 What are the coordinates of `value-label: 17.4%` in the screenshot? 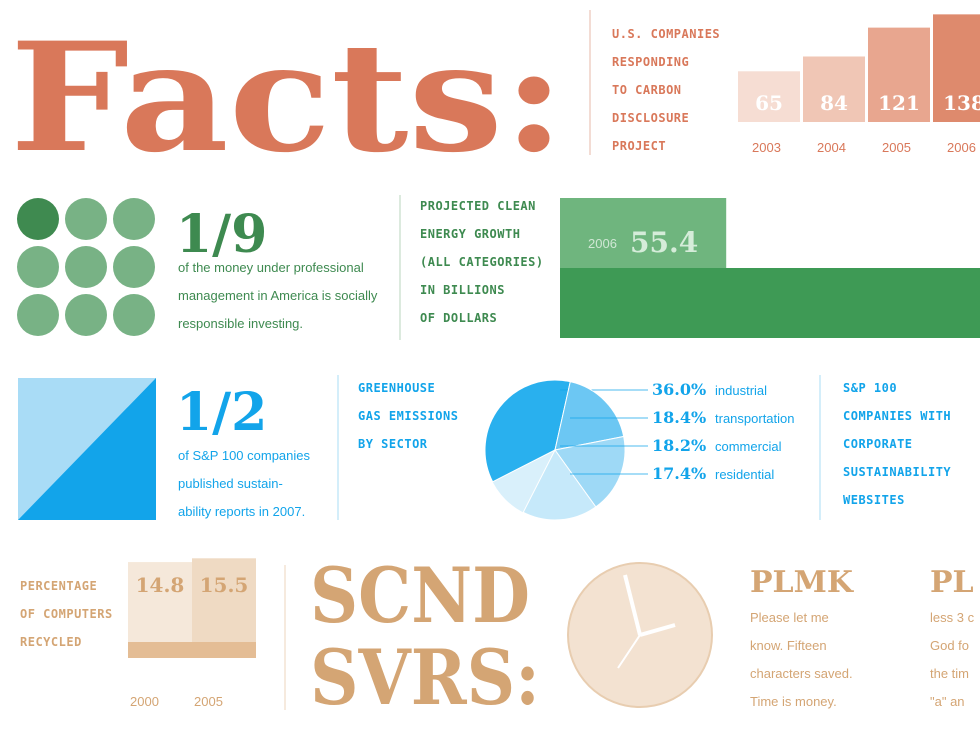 It's located at (679, 473).